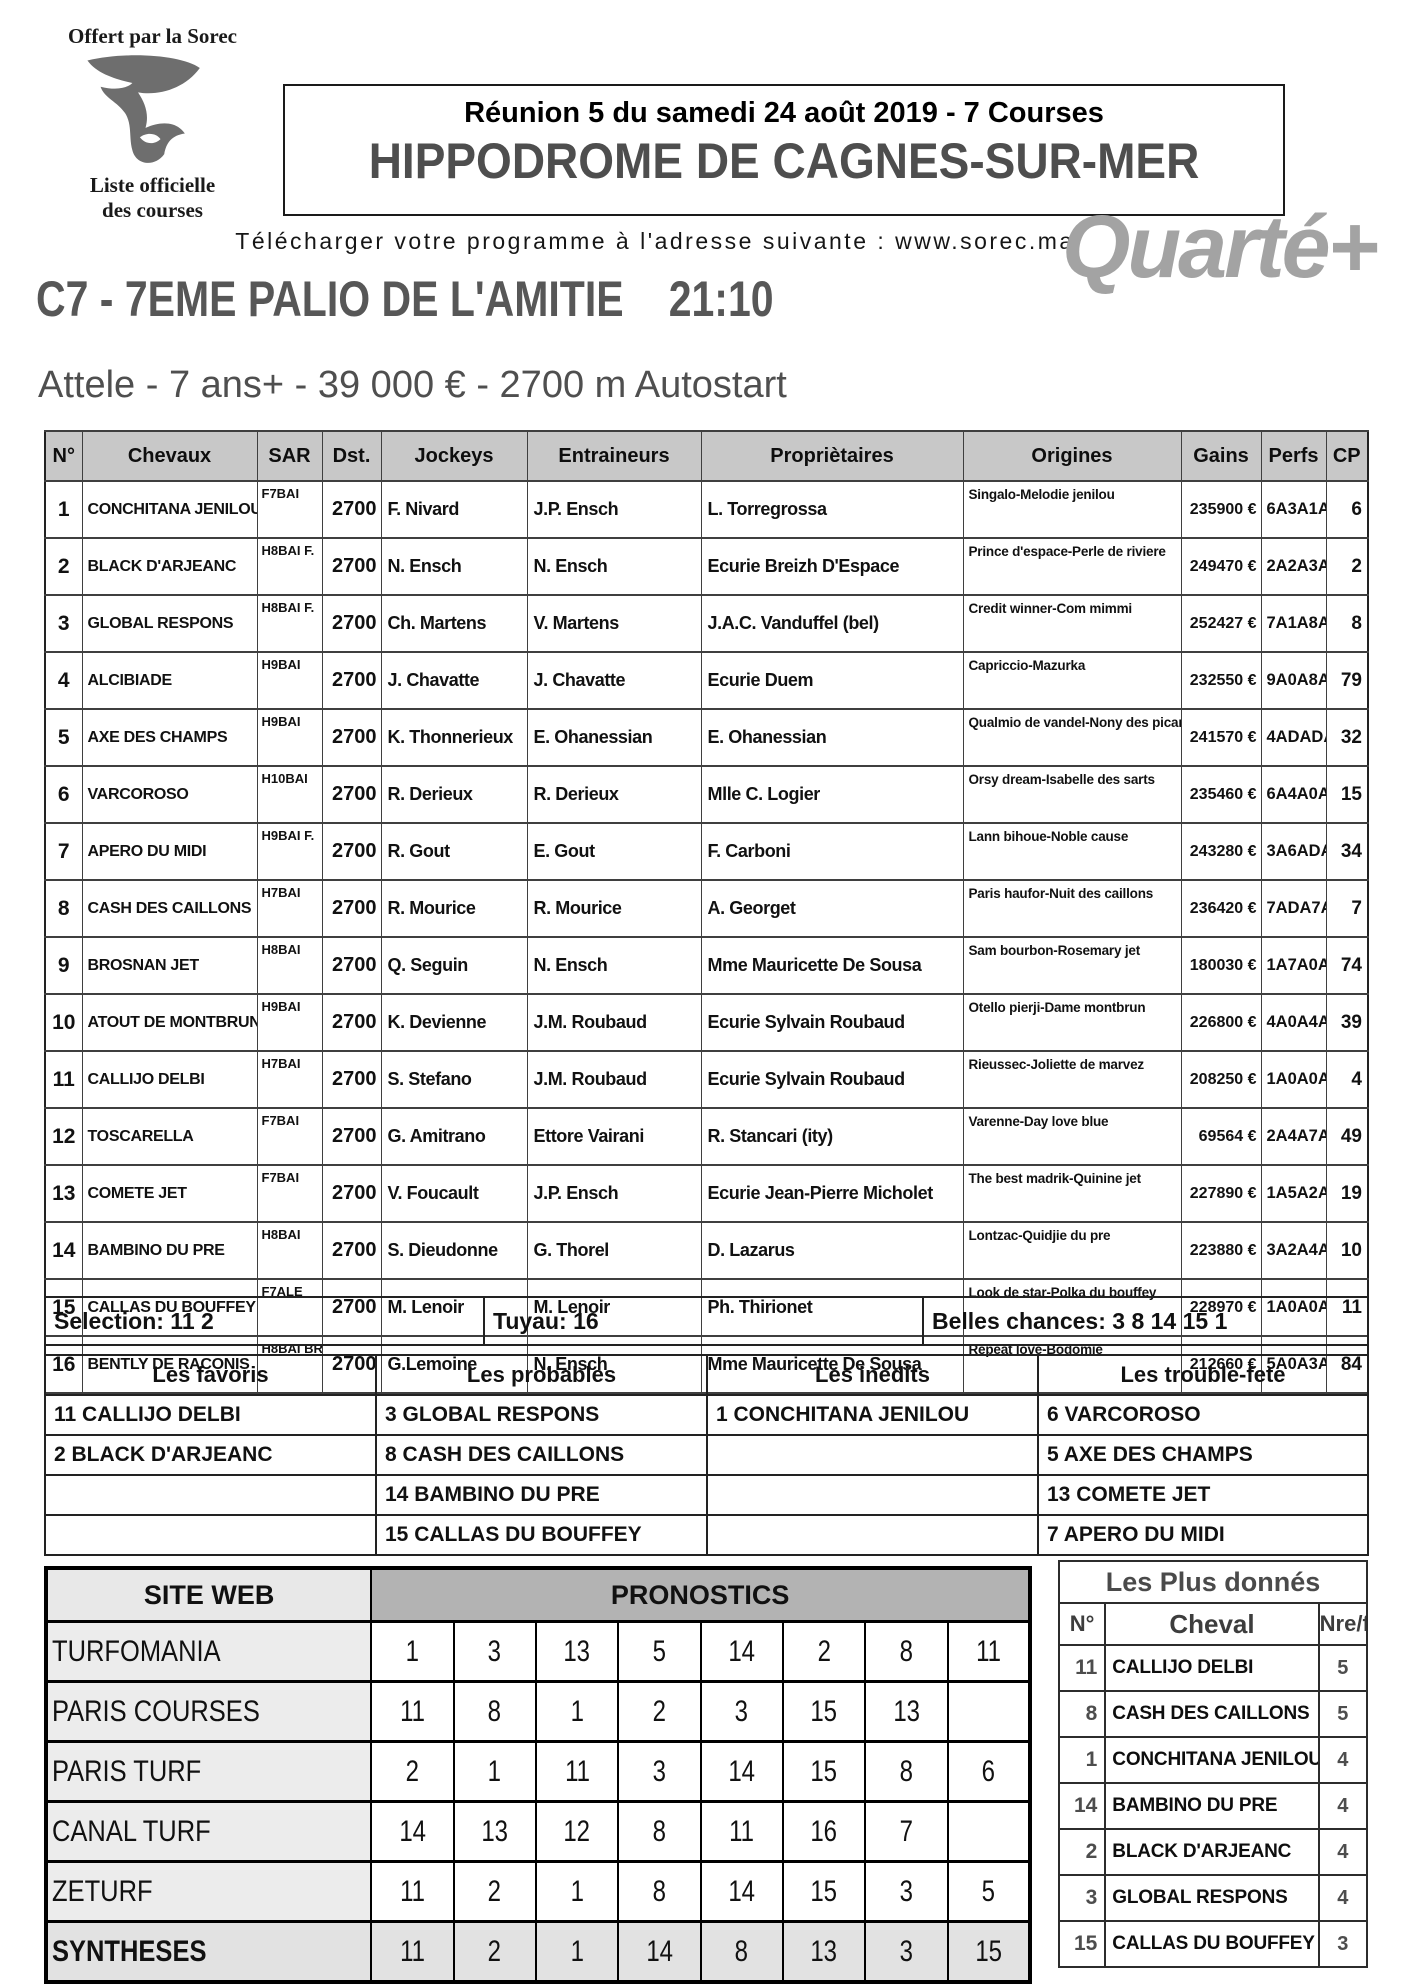 This screenshot has height=1988, width=1404. I want to click on runner-jockey: R. Mourice, so click(454, 908).